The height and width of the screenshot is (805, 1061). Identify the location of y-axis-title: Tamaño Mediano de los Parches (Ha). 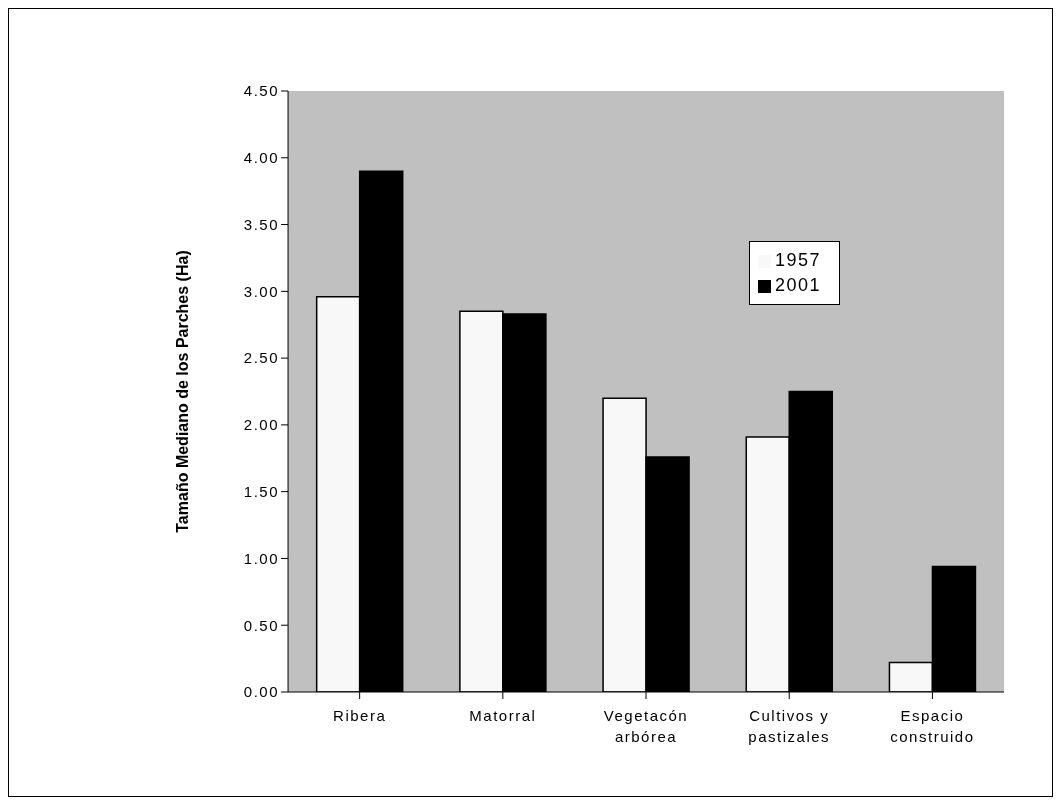
(182, 391).